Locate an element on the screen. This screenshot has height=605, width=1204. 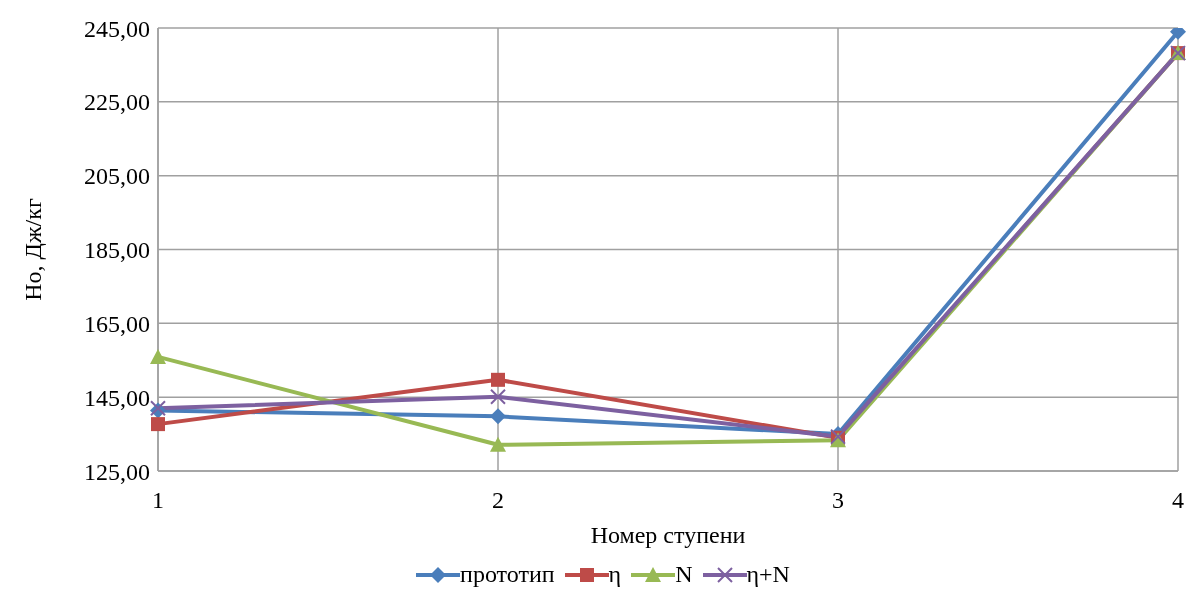
y-tick-label: 185,00 is located at coordinates (117, 250).